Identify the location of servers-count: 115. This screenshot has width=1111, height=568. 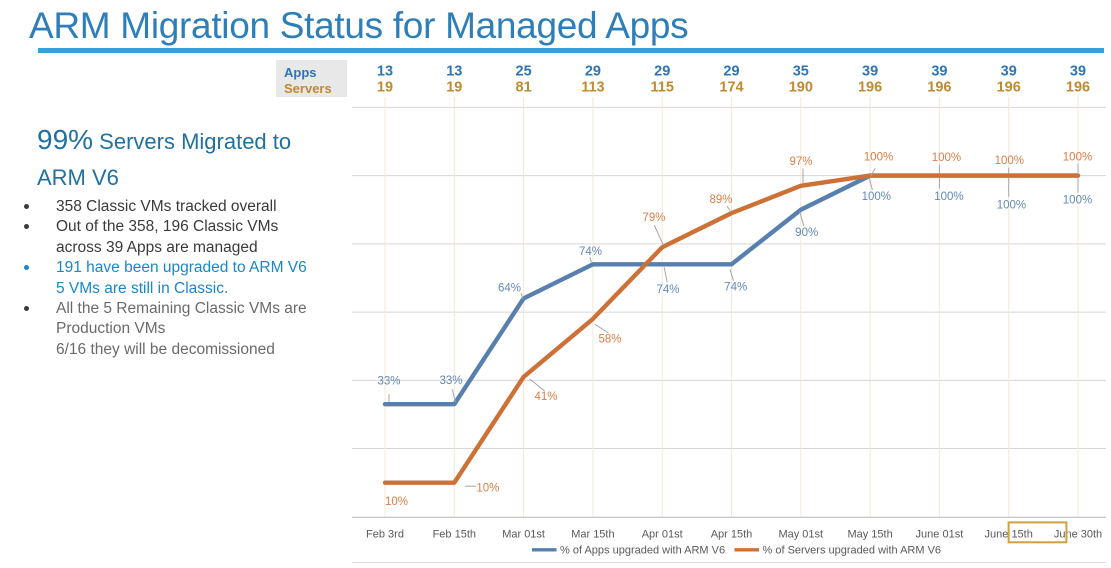
(661, 88).